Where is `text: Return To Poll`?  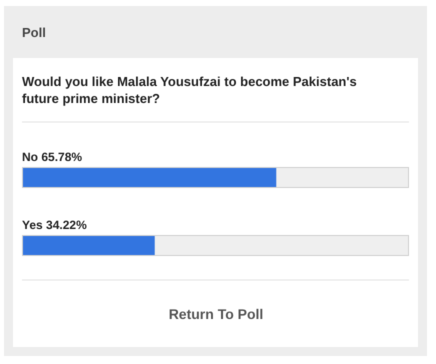
text: Return To Poll is located at coordinates (216, 314).